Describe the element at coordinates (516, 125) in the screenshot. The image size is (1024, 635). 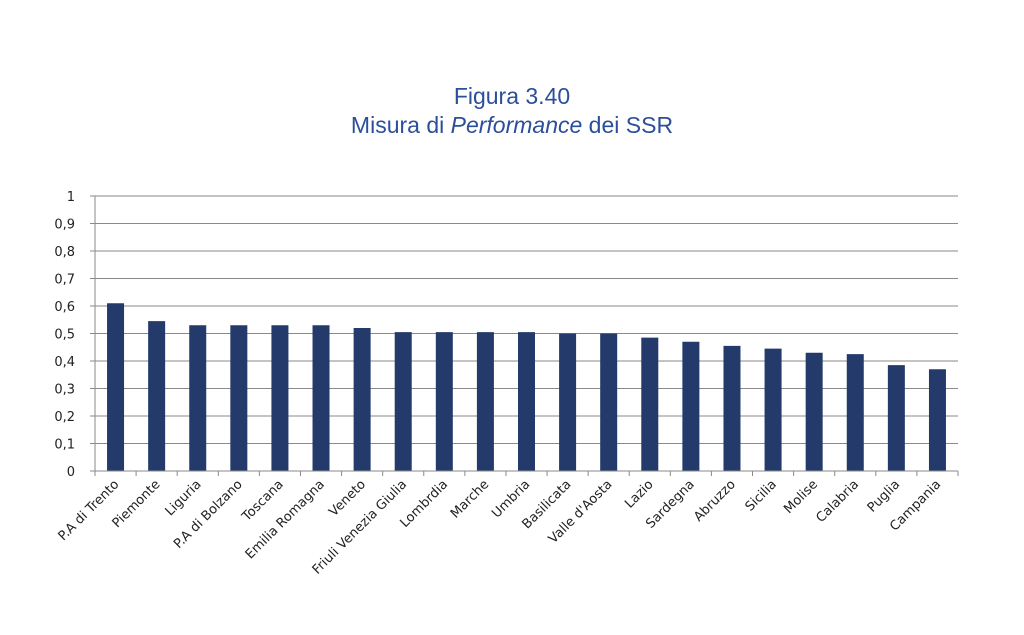
I see `subtitle-part-2: Performance` at that location.